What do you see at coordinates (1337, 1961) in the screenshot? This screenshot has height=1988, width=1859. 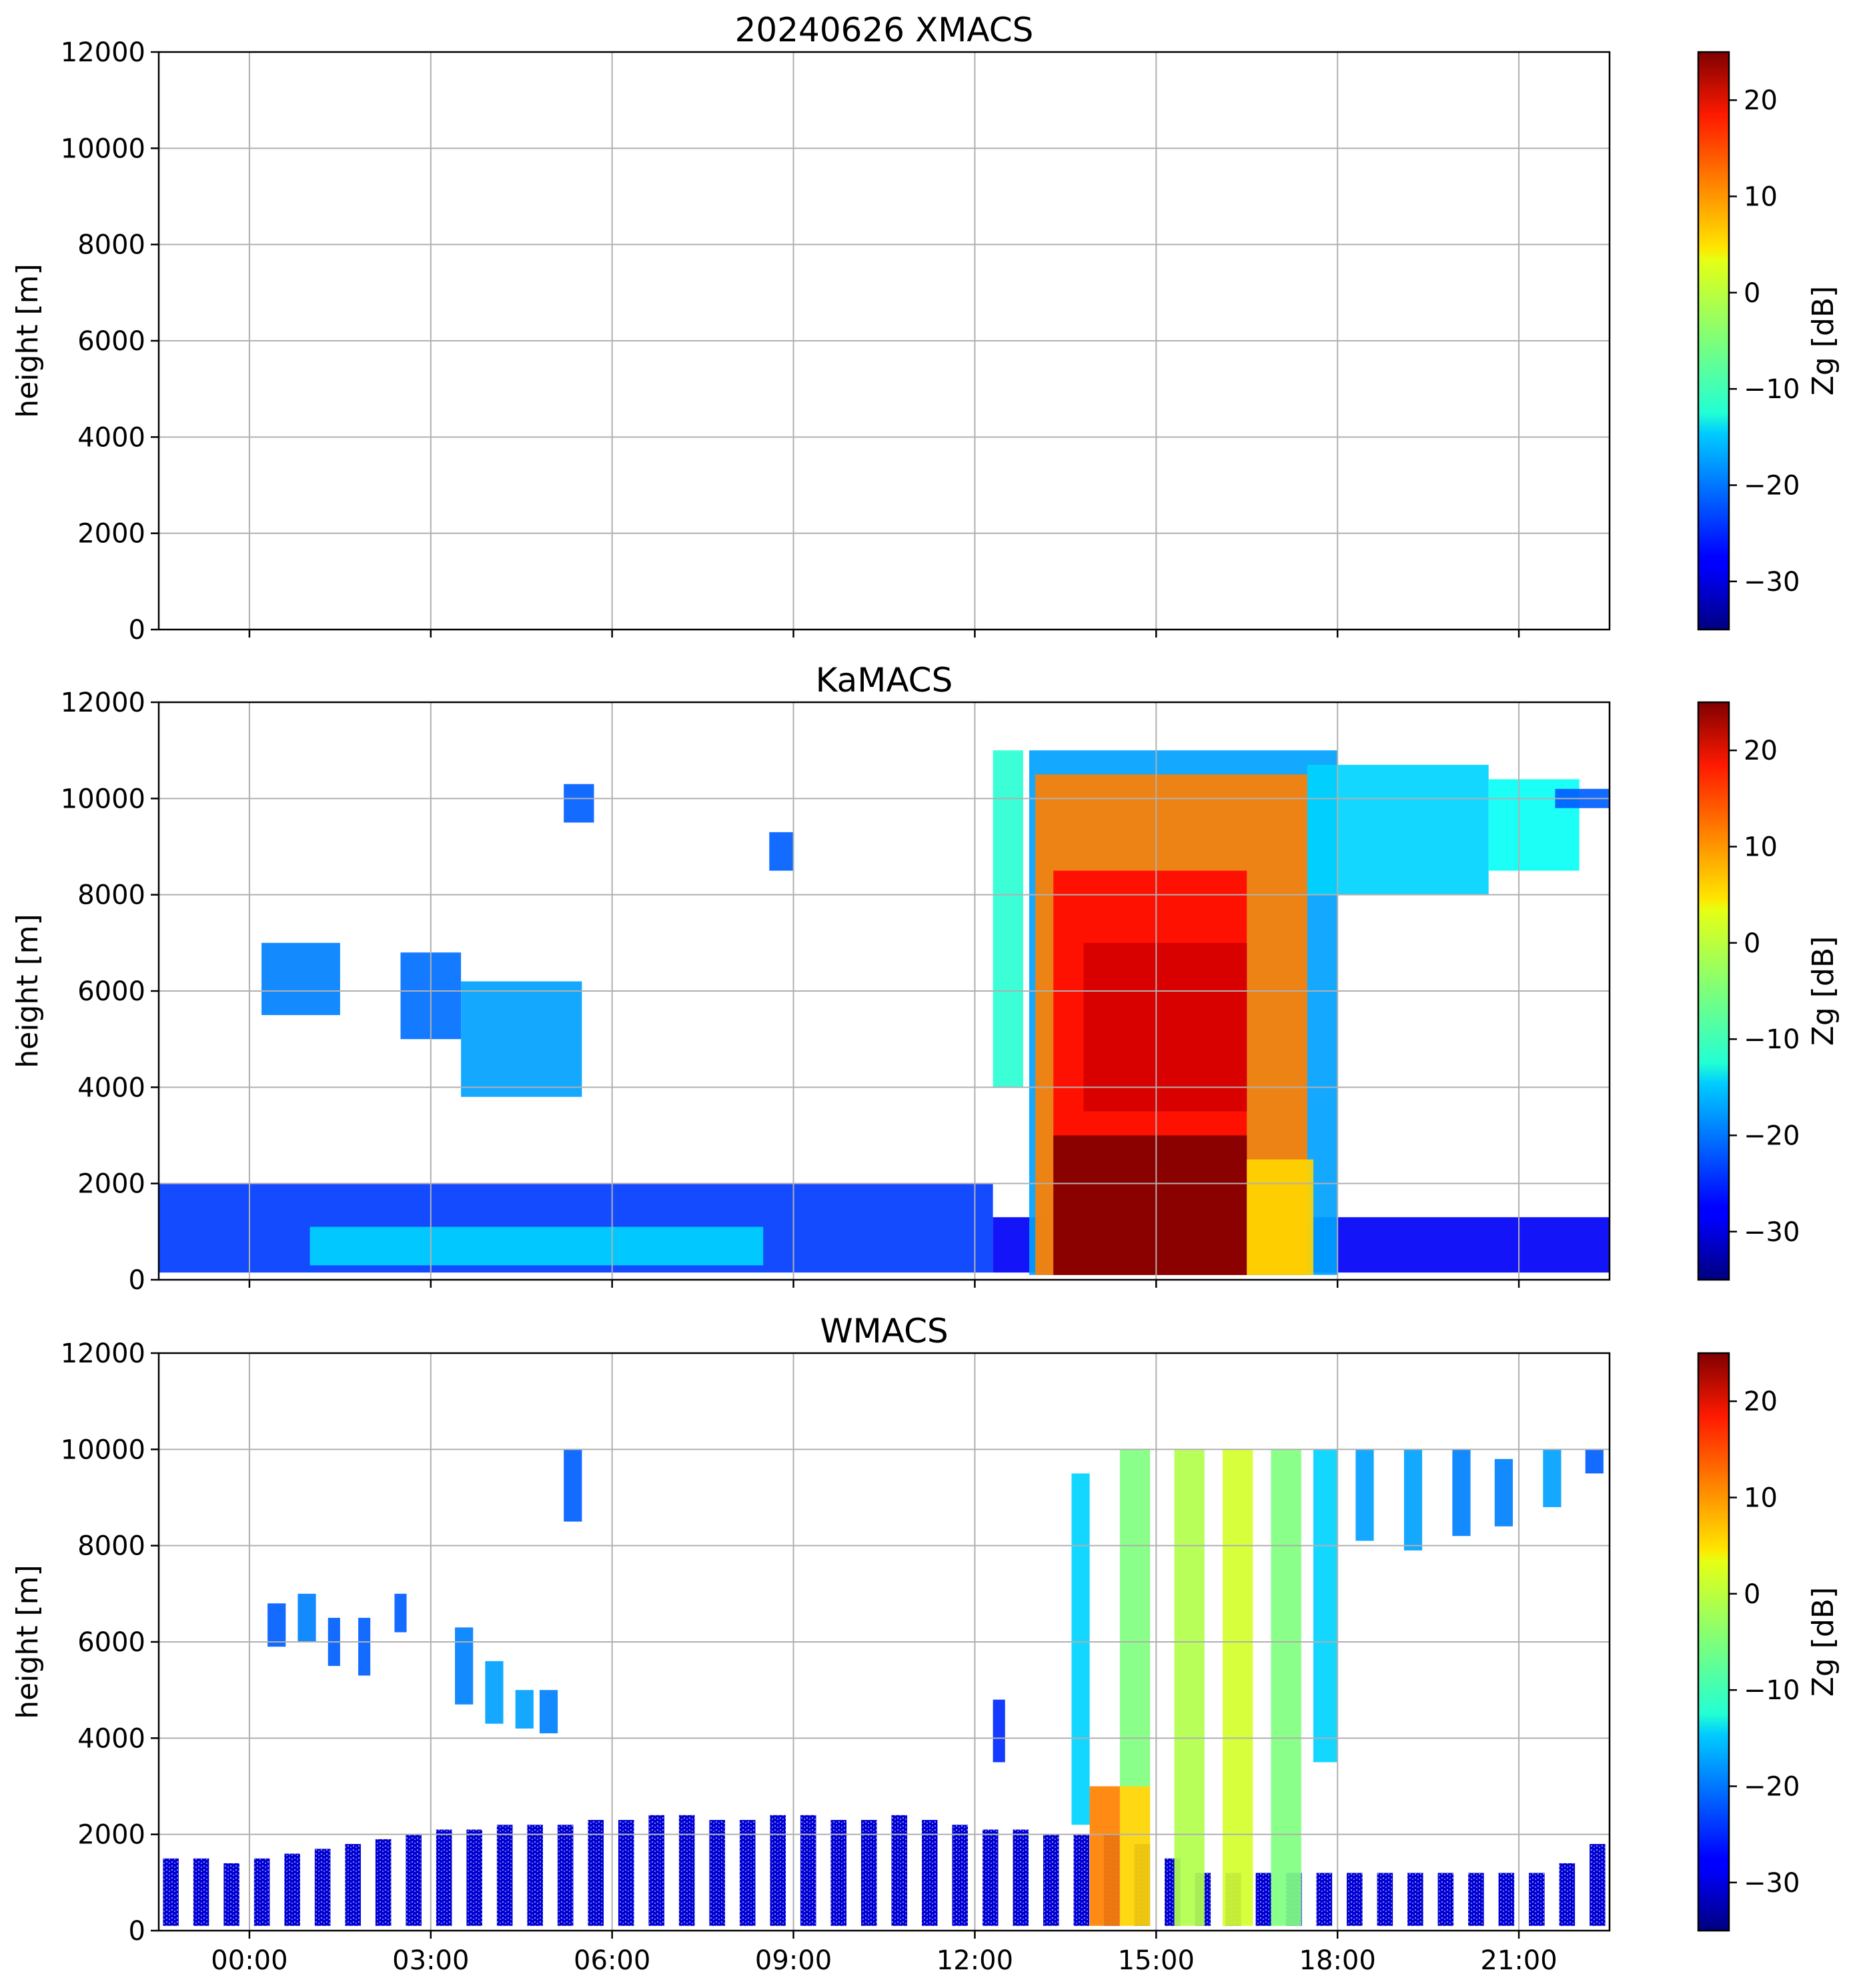 I see `x-tick-label: 18:00` at bounding box center [1337, 1961].